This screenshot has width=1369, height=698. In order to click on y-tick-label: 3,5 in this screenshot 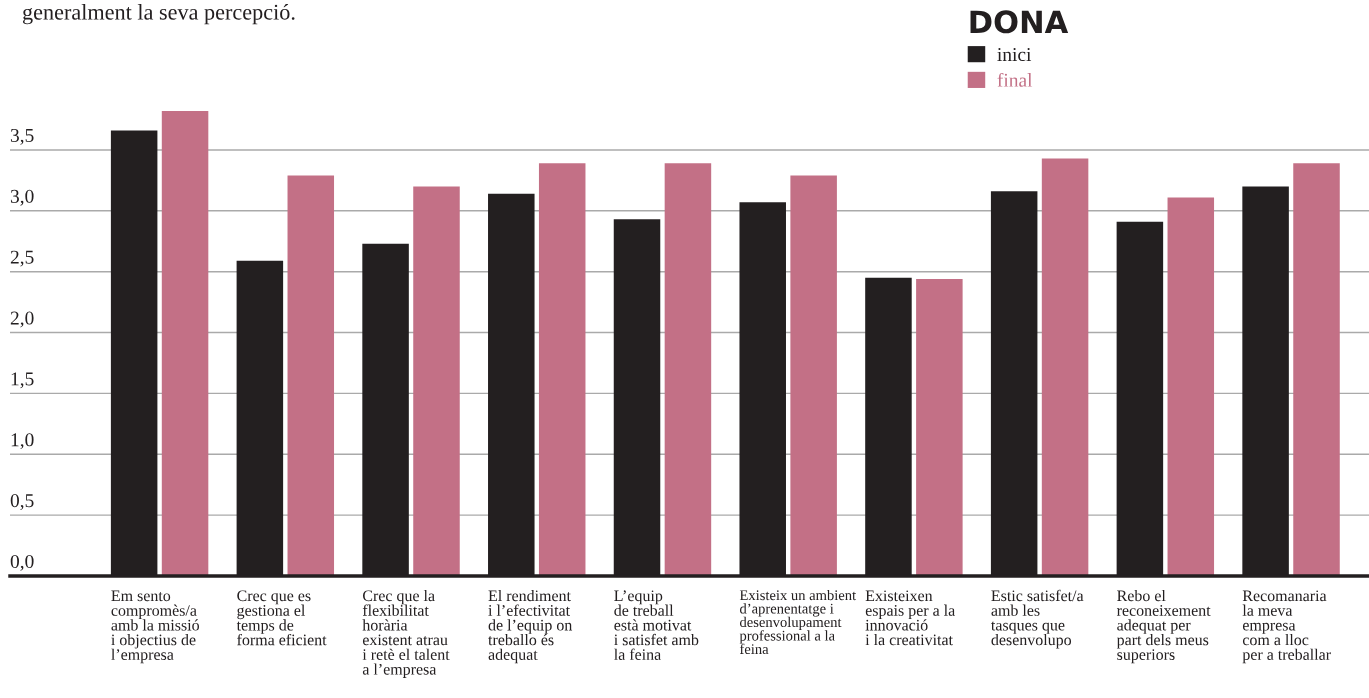, I will do `click(22, 136)`.